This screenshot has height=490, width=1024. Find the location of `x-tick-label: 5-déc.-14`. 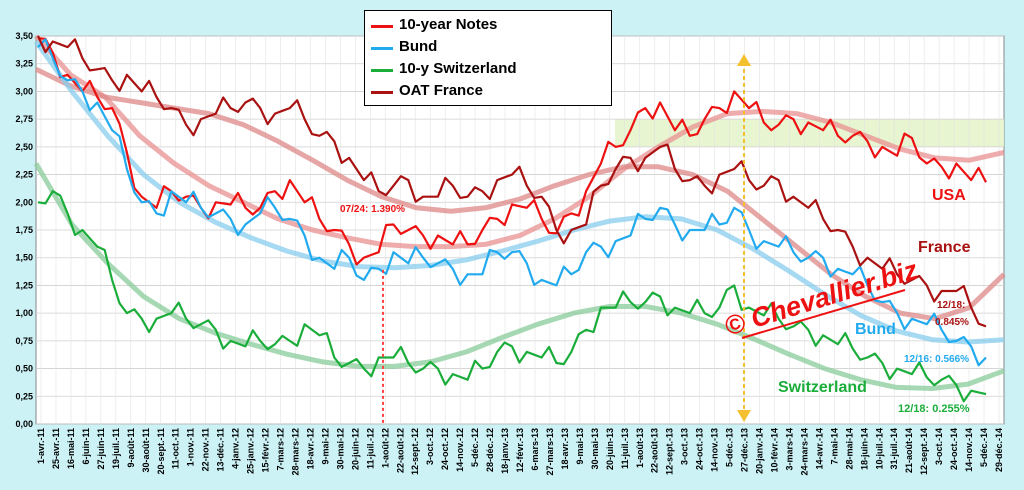

x-tick-label: 5-déc.-14 is located at coordinates (984, 447).